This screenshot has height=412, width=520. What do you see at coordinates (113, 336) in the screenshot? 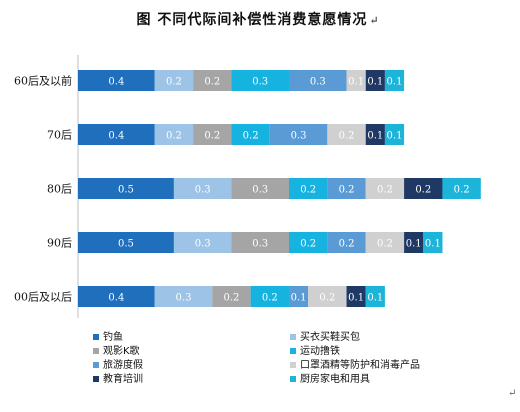
I see `legend-label: 钓鱼` at bounding box center [113, 336].